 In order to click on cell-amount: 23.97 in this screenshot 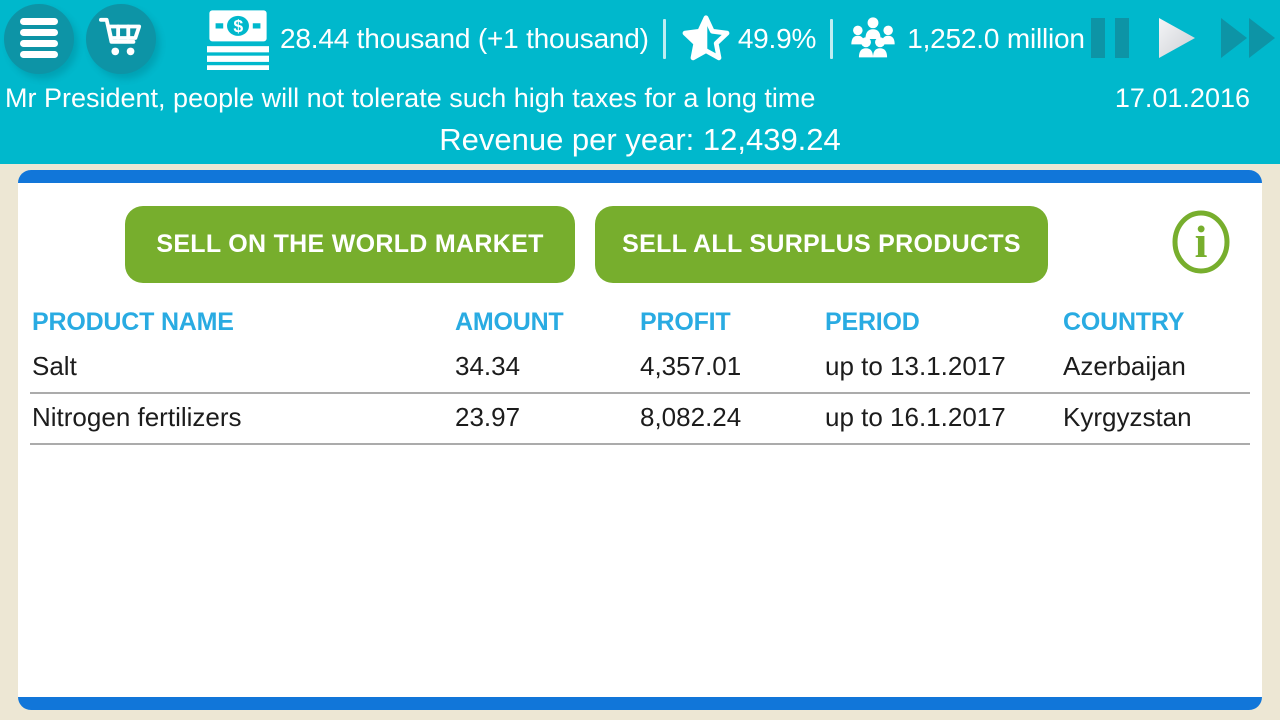, I will do `click(547, 419)`.